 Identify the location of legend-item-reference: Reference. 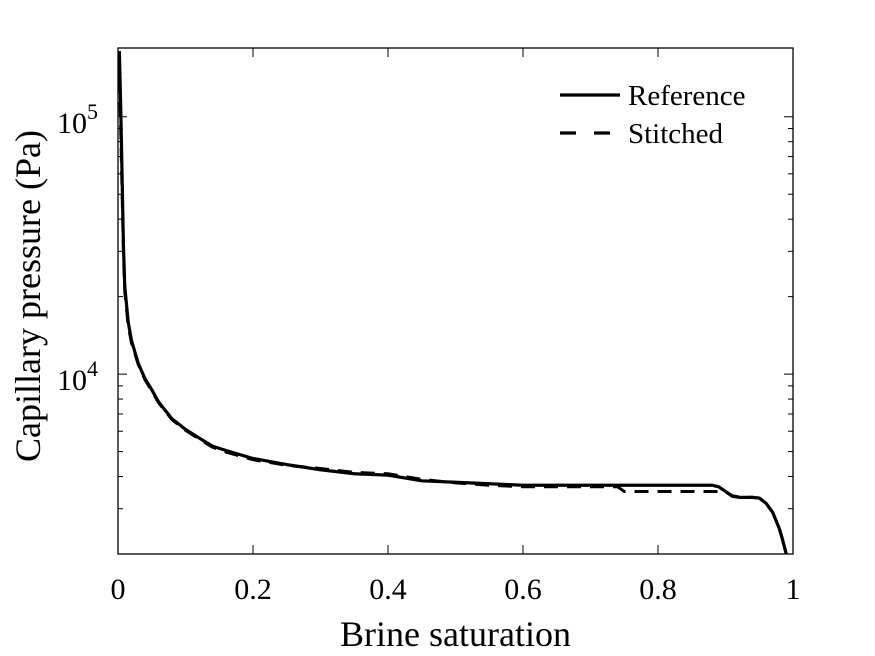
(653, 96).